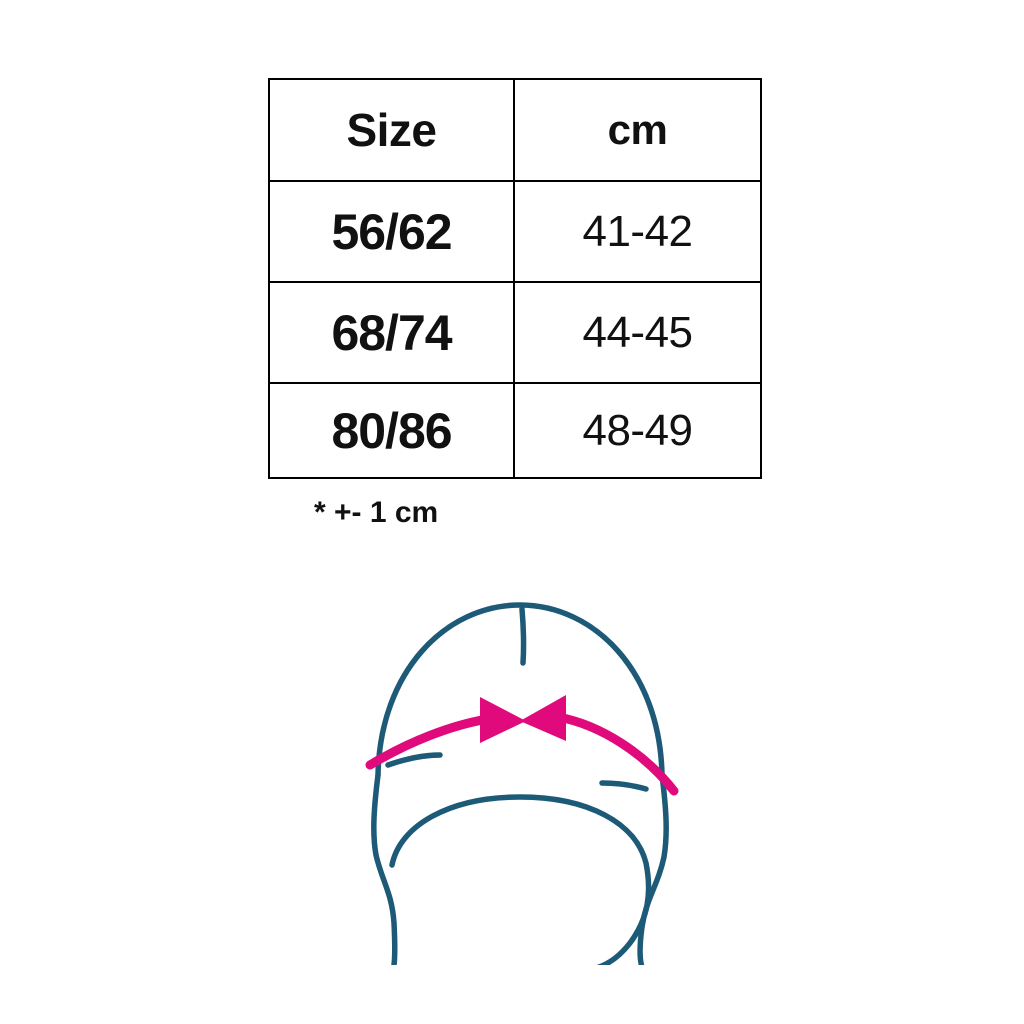  I want to click on knit-hat-illustration, so click(520, 770).